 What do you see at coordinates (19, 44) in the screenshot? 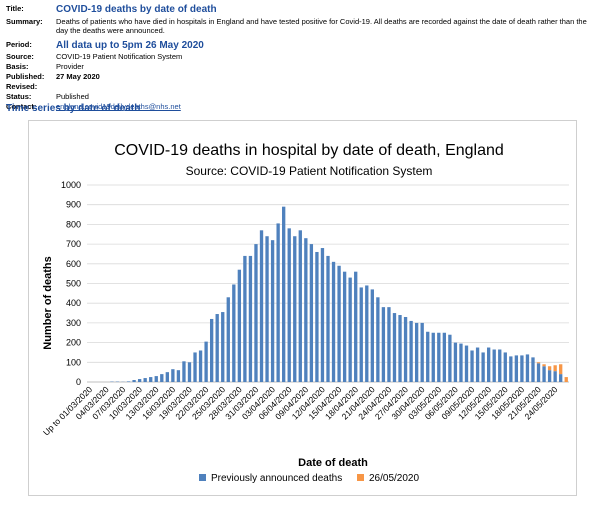
I see `meta-label: Period:` at bounding box center [19, 44].